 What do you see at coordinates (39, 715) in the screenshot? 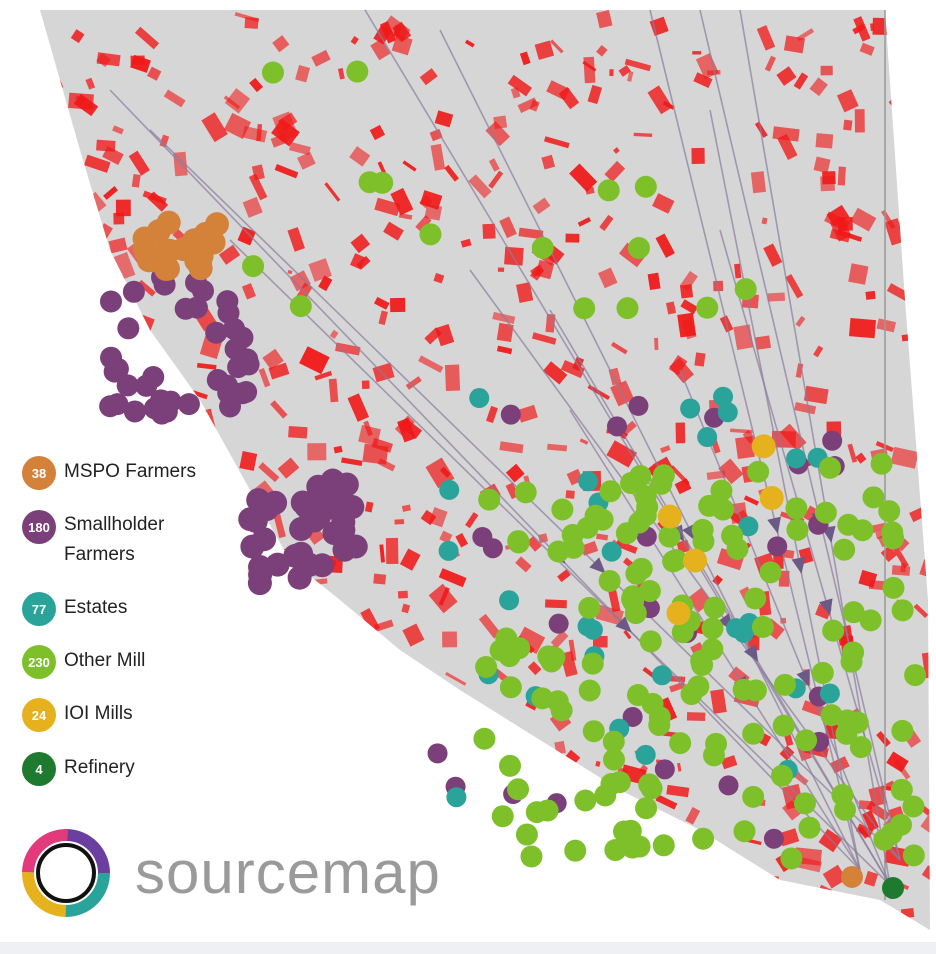
I see `legend-count: 24` at bounding box center [39, 715].